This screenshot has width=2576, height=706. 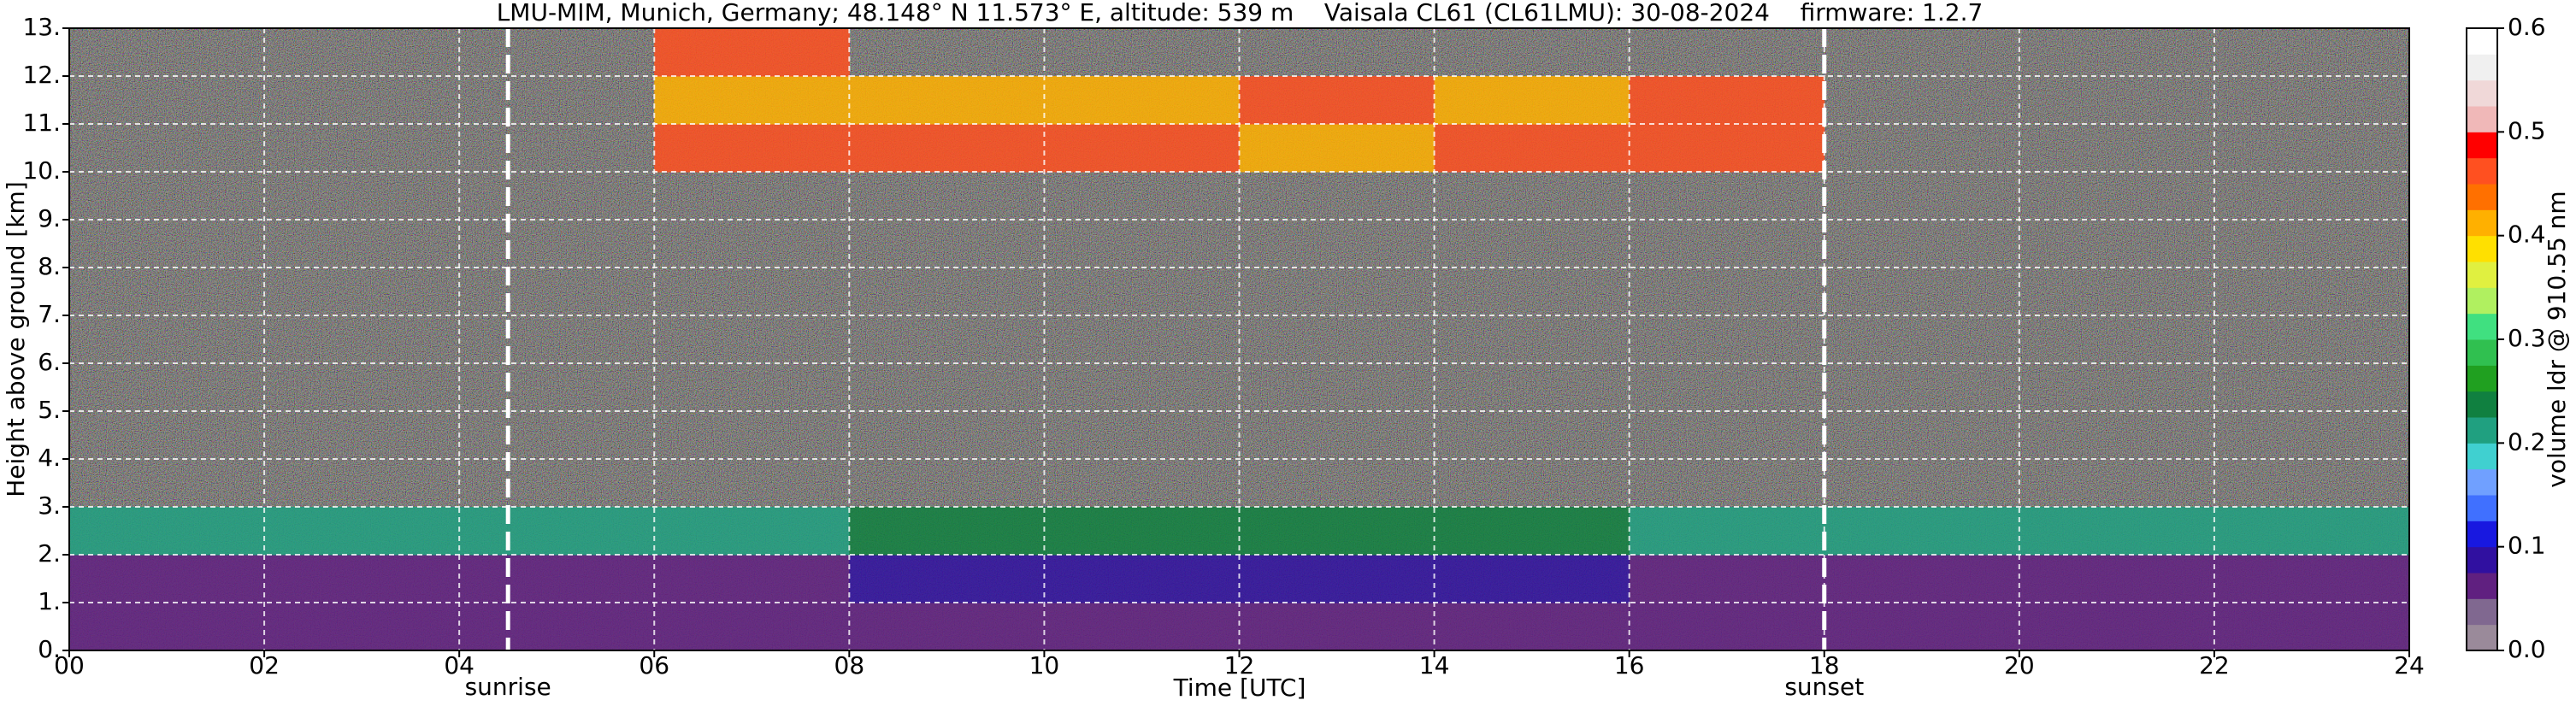 I want to click on colorbar-tick-label: 0.3, so click(x=2527, y=338).